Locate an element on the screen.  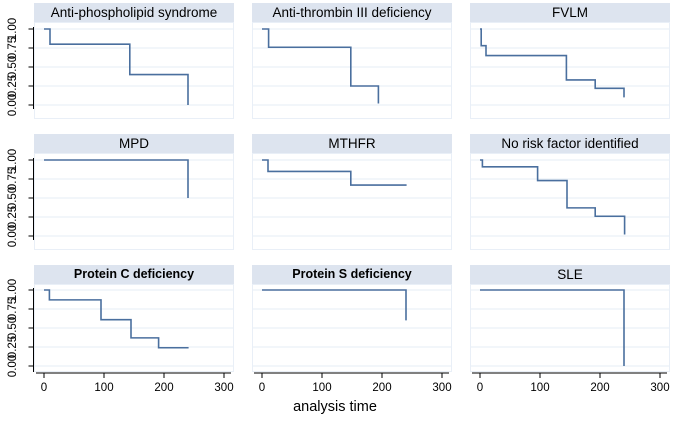
km-plot-mpd is located at coordinates (134, 201).